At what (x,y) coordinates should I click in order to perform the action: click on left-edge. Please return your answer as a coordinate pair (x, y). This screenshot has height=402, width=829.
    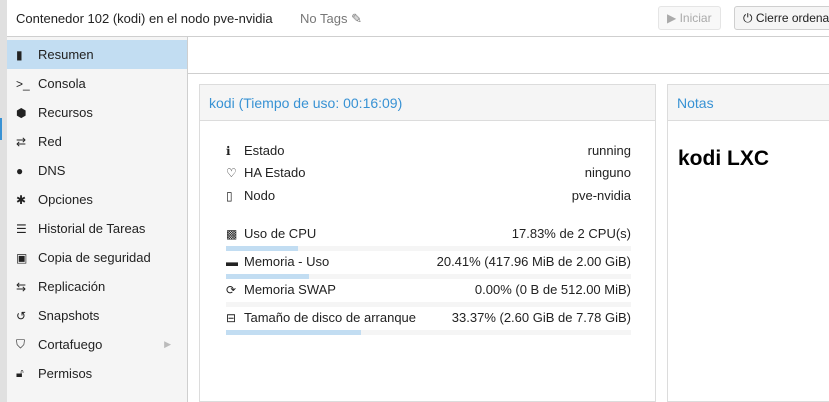
    Looking at the image, I should click on (3, 201).